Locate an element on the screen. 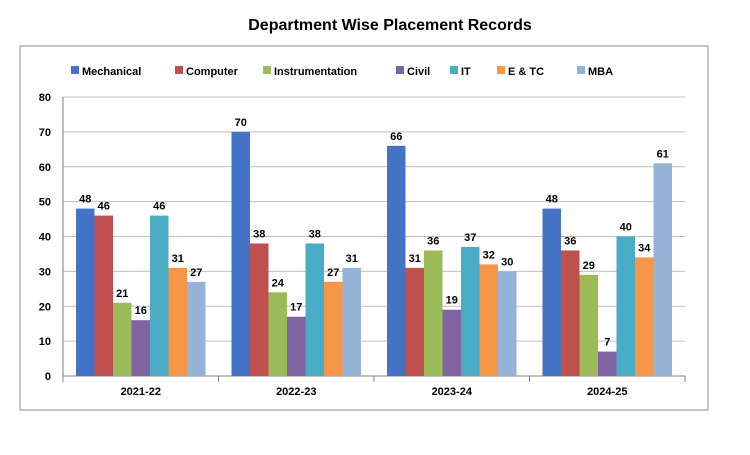  bar-value-label: 34 is located at coordinates (644, 248).